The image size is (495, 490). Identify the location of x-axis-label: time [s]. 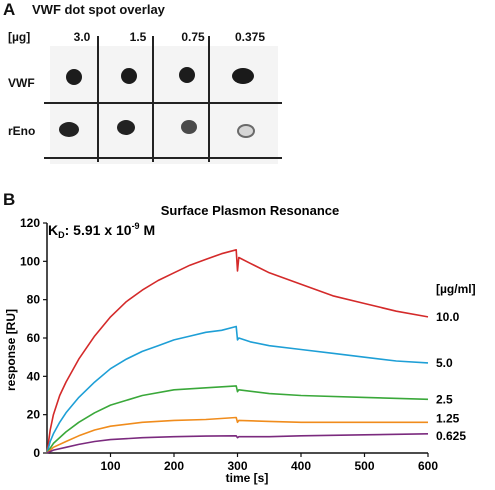
(247, 478).